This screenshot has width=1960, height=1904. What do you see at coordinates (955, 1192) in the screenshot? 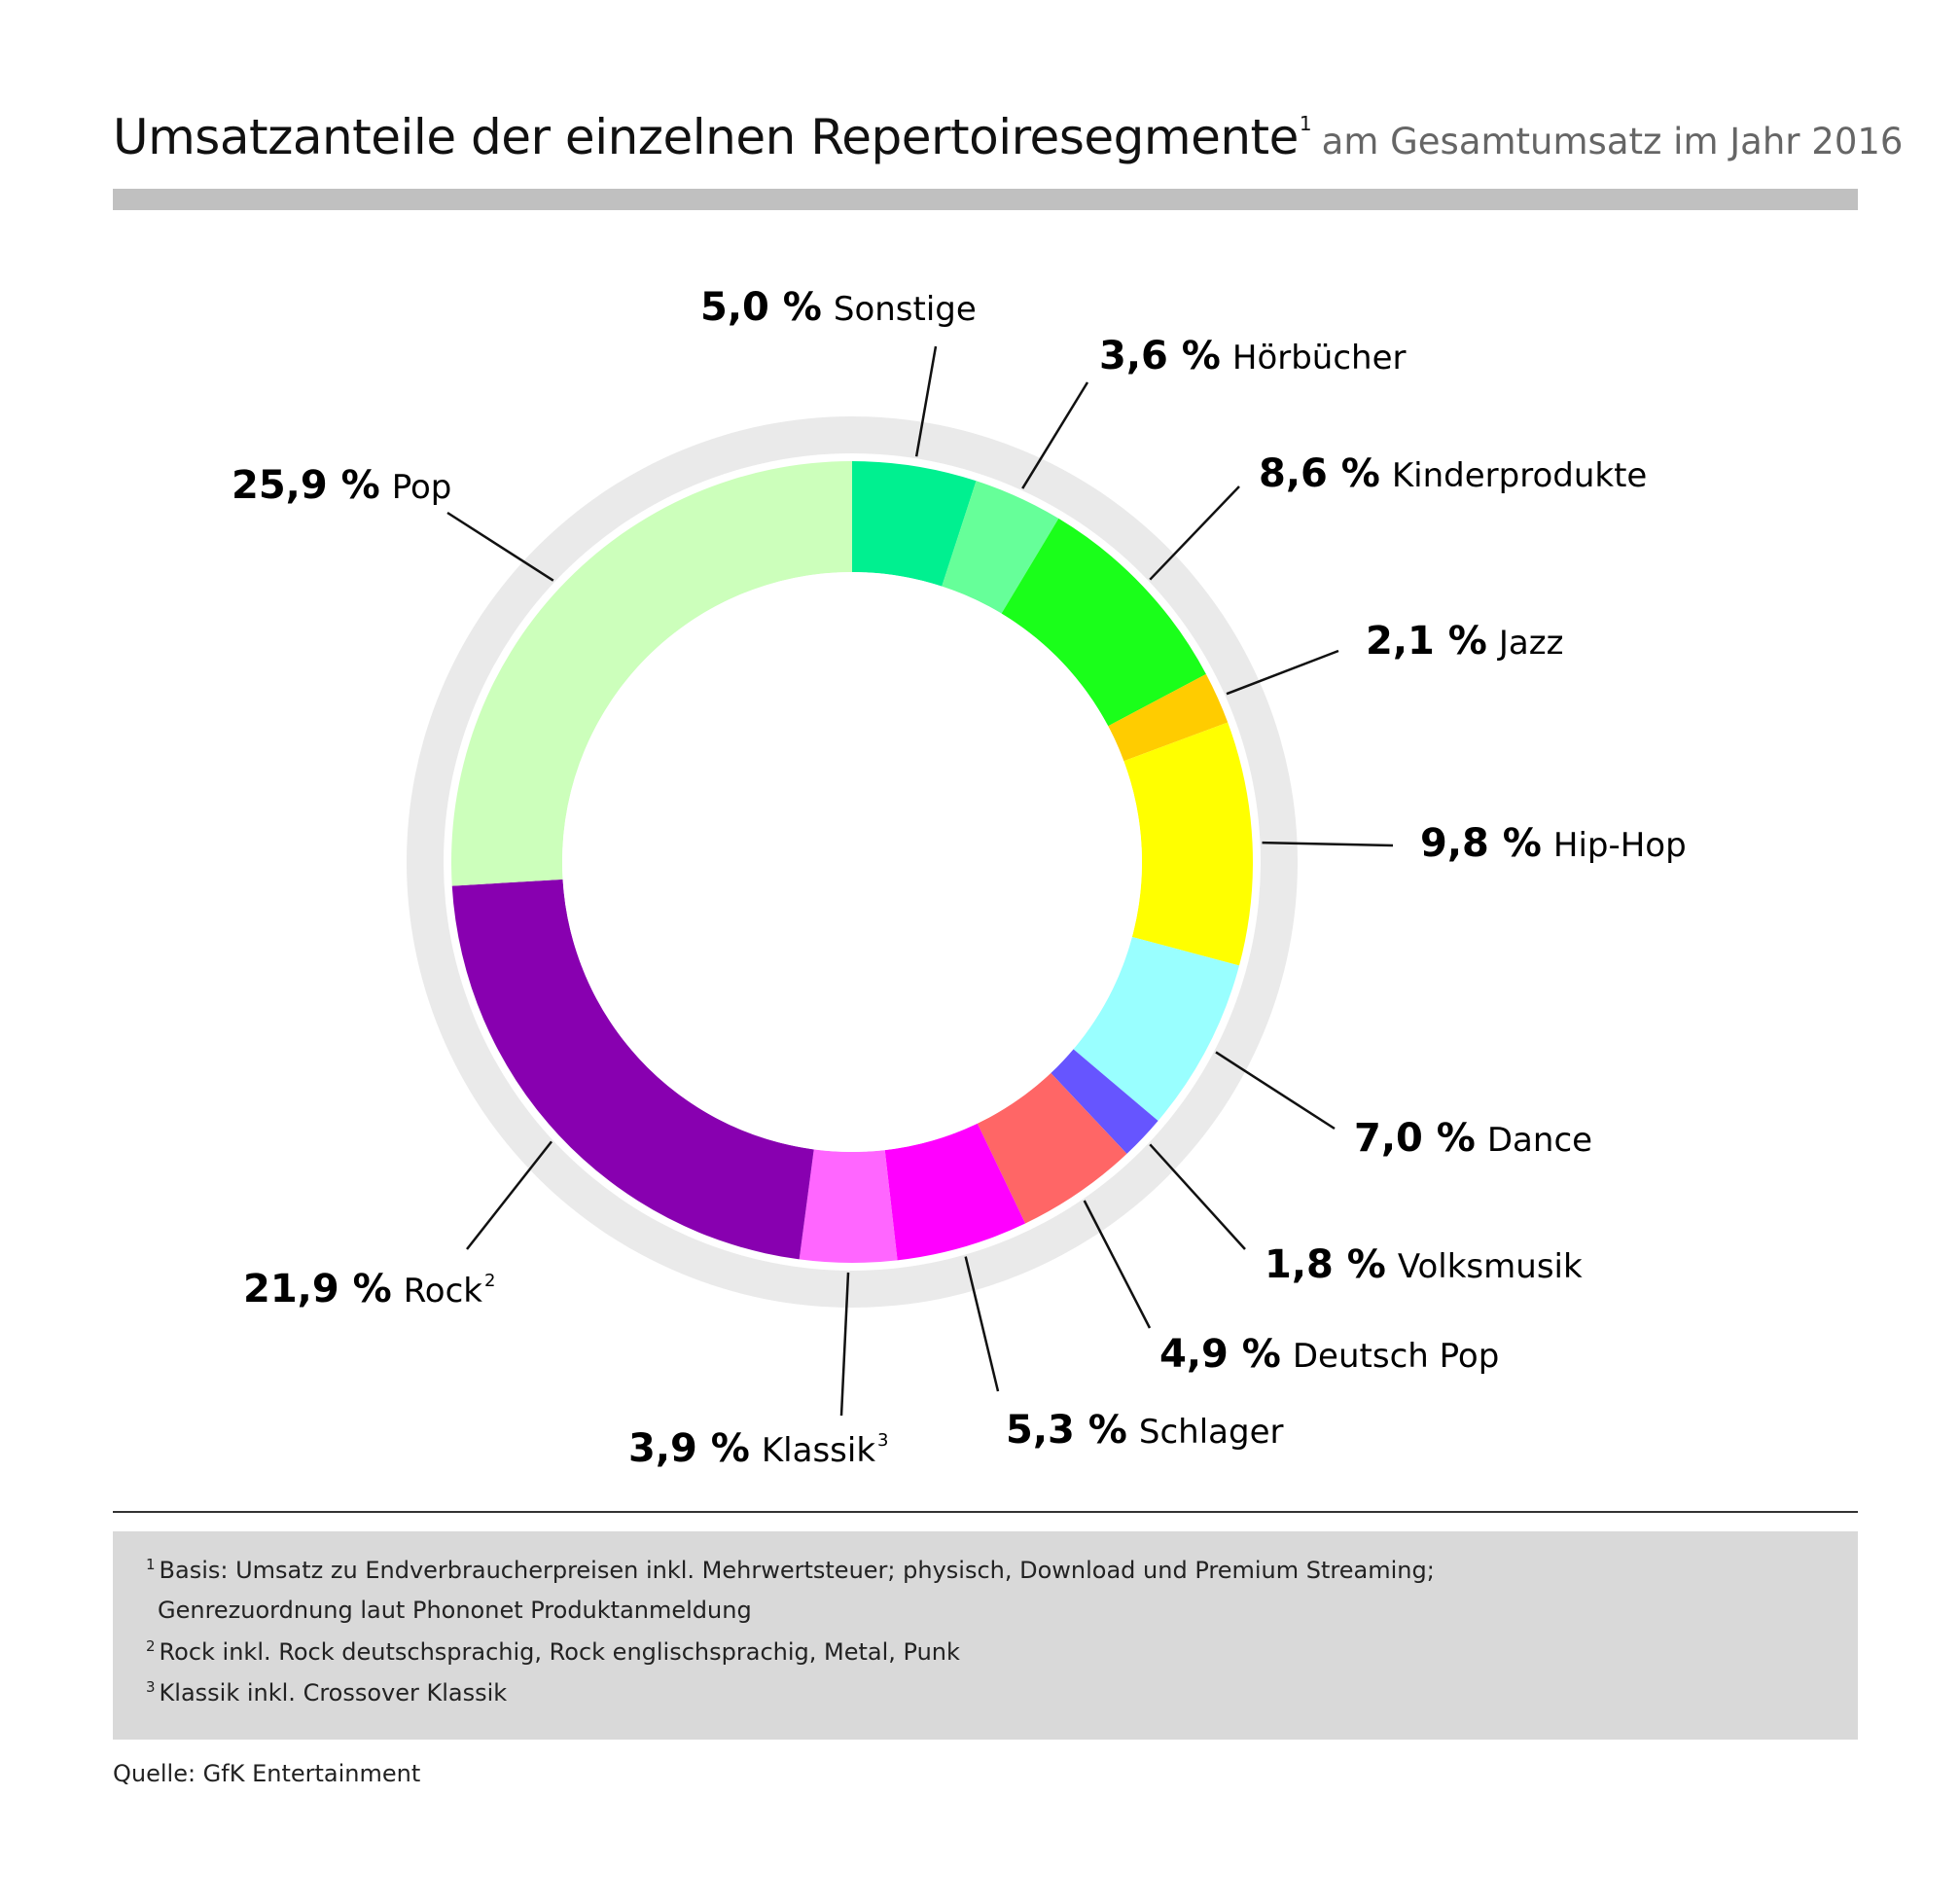
I see `slice-schlager` at bounding box center [955, 1192].